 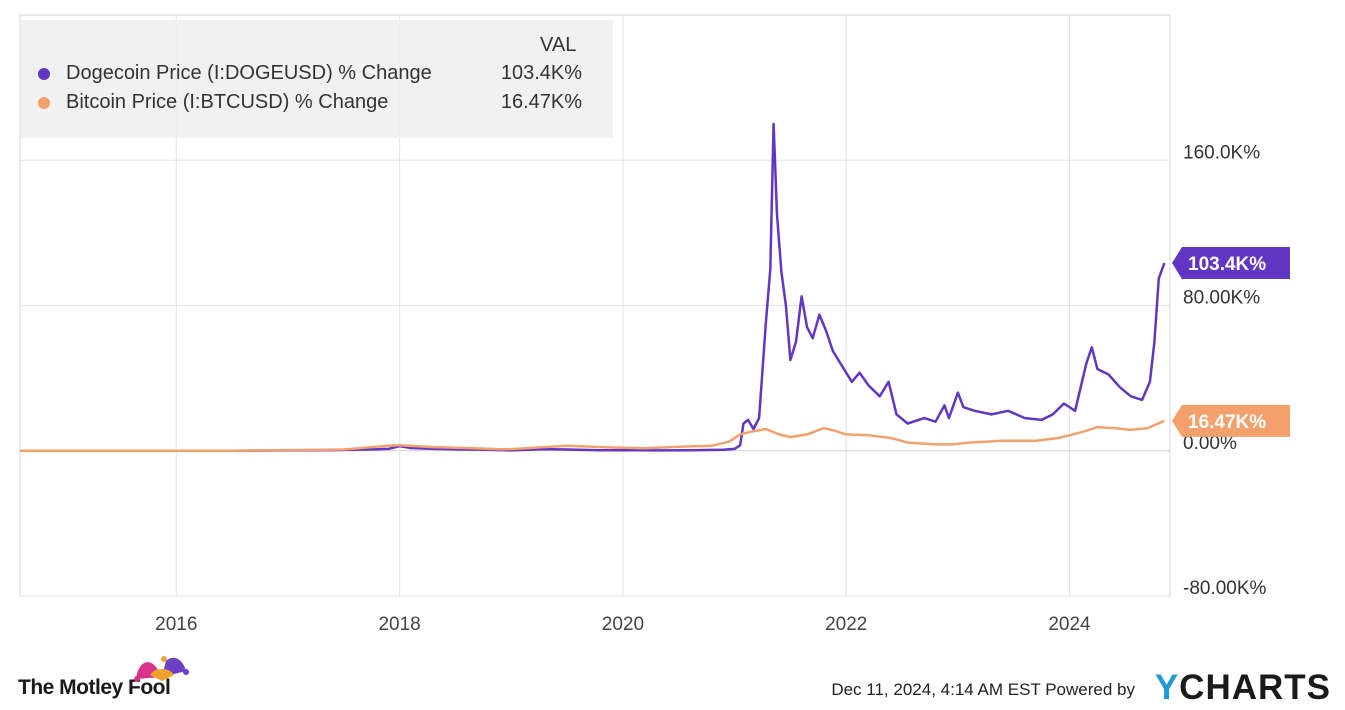 What do you see at coordinates (1210, 443) in the screenshot?
I see `y-tick-label: 0.00%` at bounding box center [1210, 443].